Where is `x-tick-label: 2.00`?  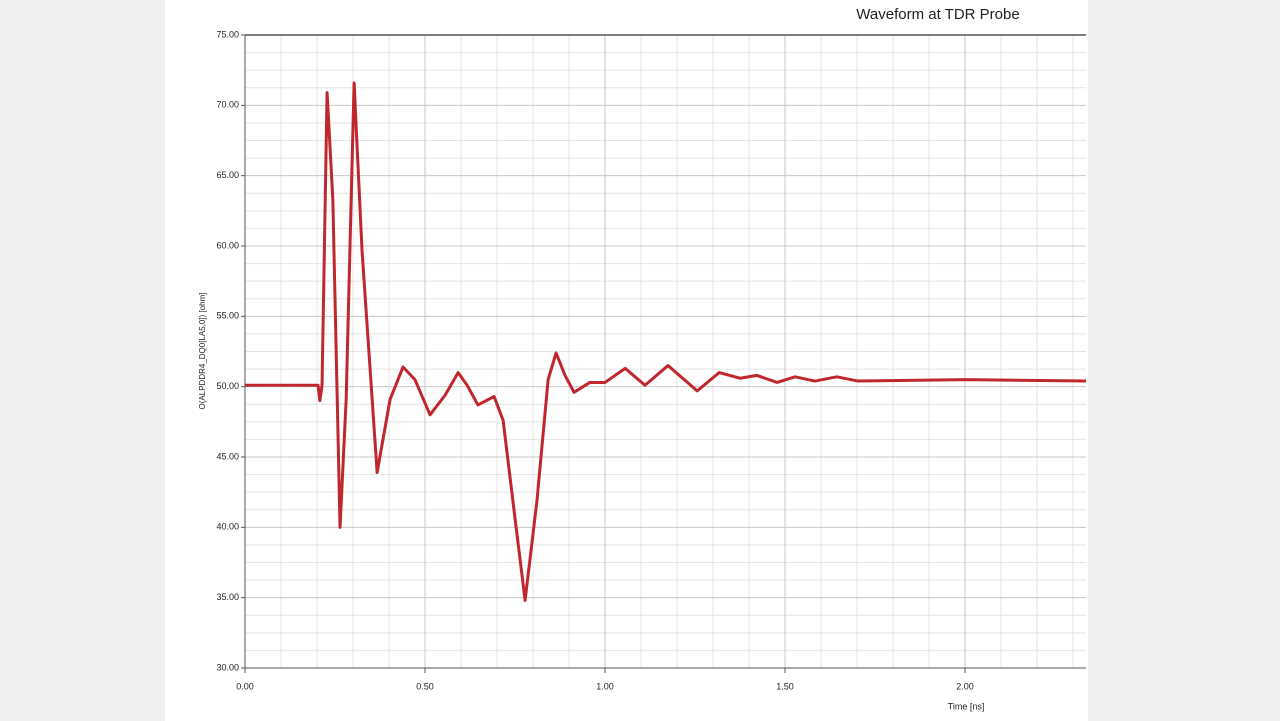 x-tick-label: 2.00 is located at coordinates (965, 686).